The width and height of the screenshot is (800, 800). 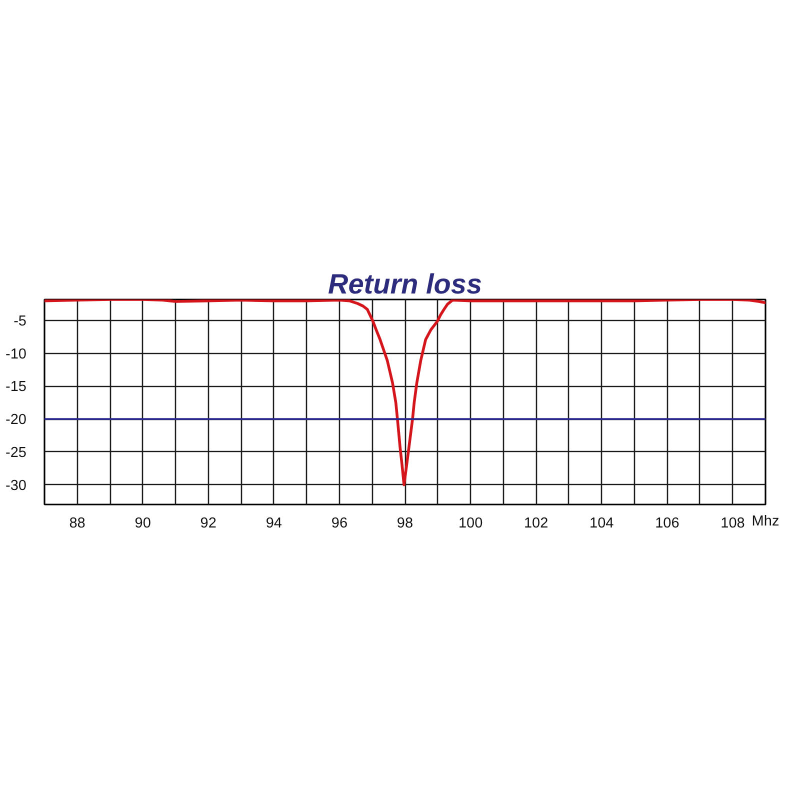 I want to click on x-tick-label: 98, so click(x=405, y=524).